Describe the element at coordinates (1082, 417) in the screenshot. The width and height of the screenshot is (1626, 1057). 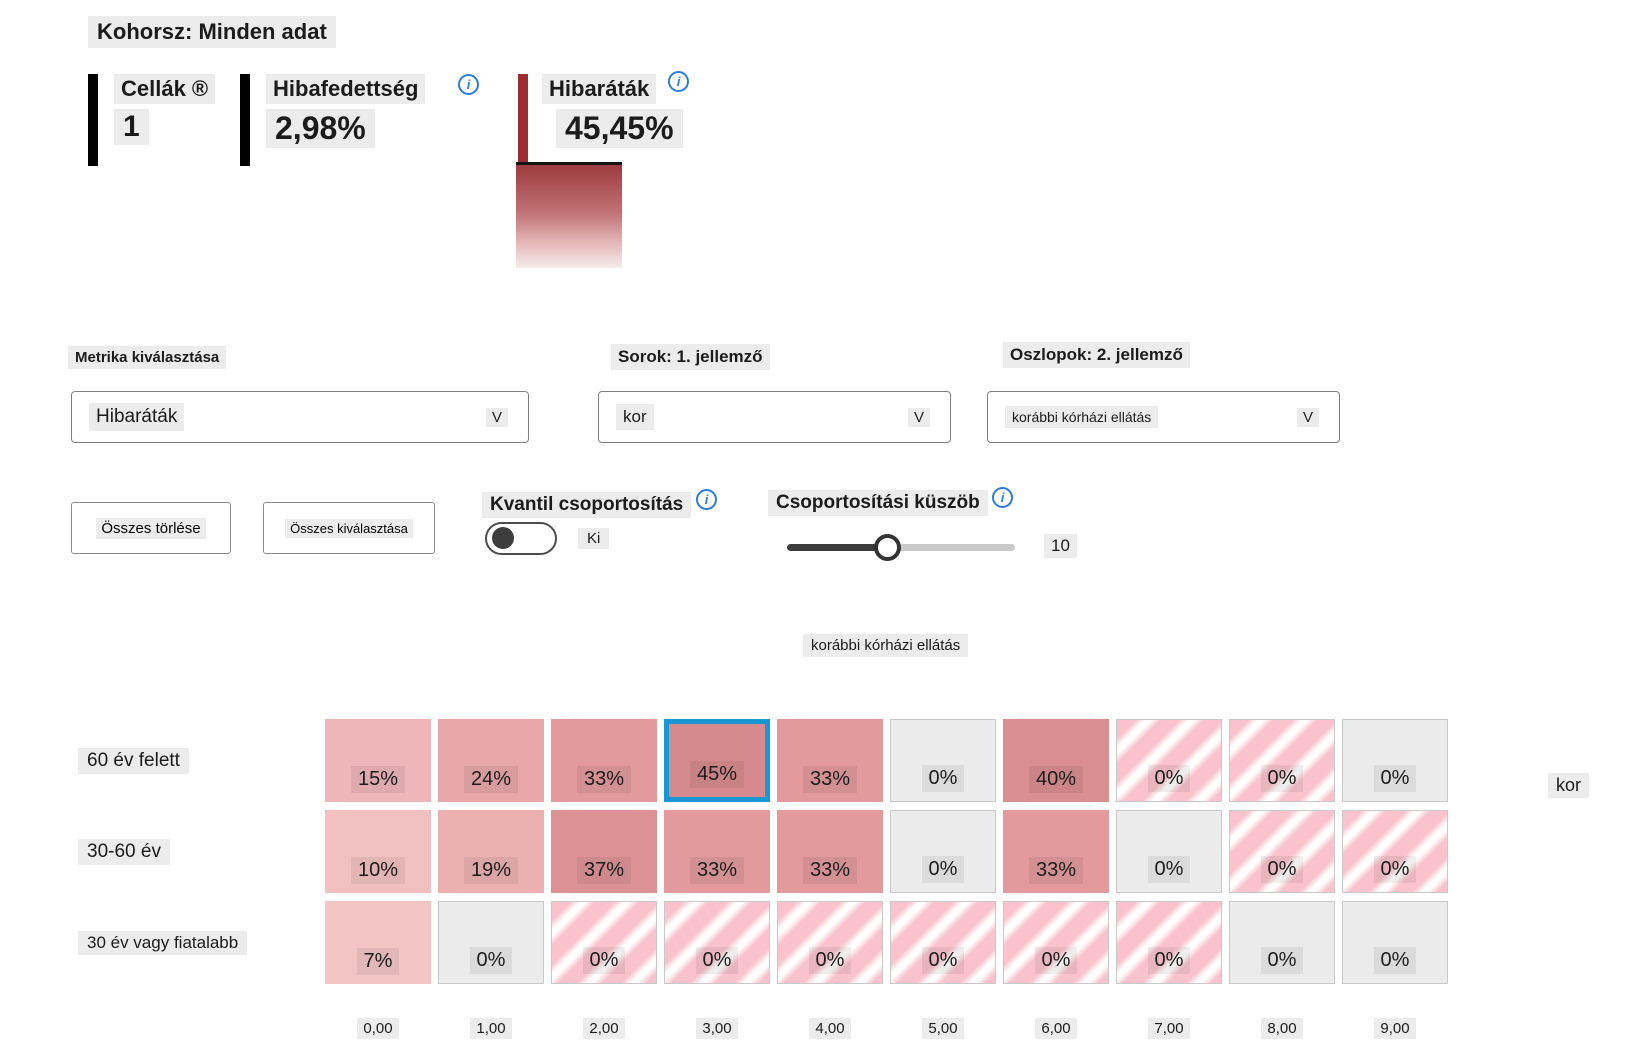
I see `columns-feature-value: korábbi kórházi ellátás` at that location.